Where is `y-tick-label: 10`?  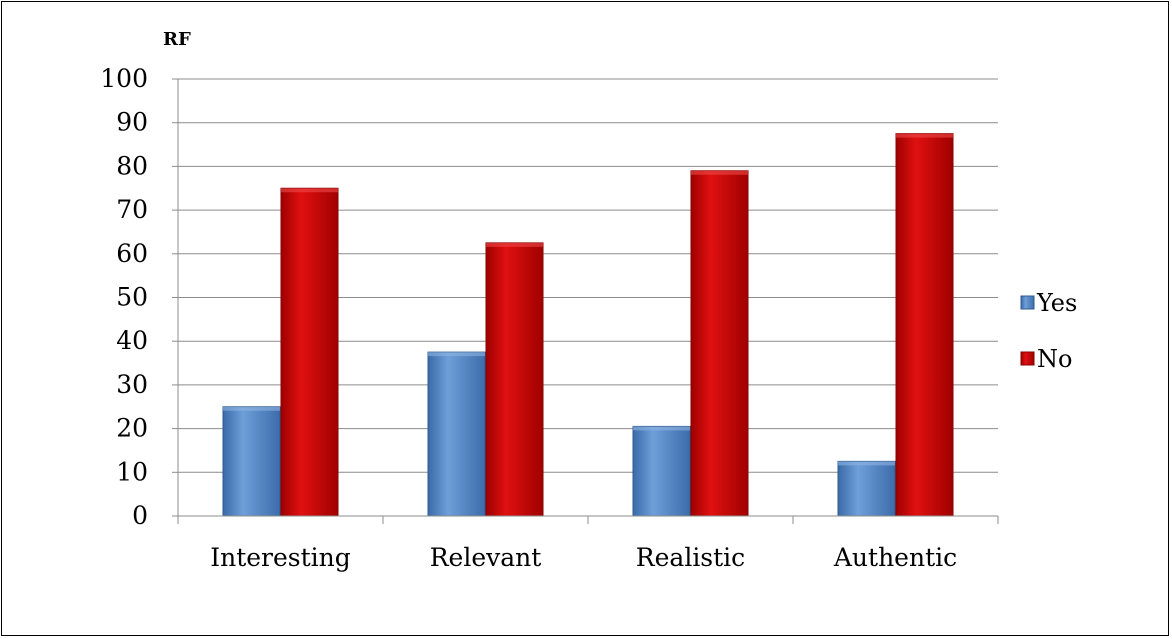 y-tick-label: 10 is located at coordinates (132, 471).